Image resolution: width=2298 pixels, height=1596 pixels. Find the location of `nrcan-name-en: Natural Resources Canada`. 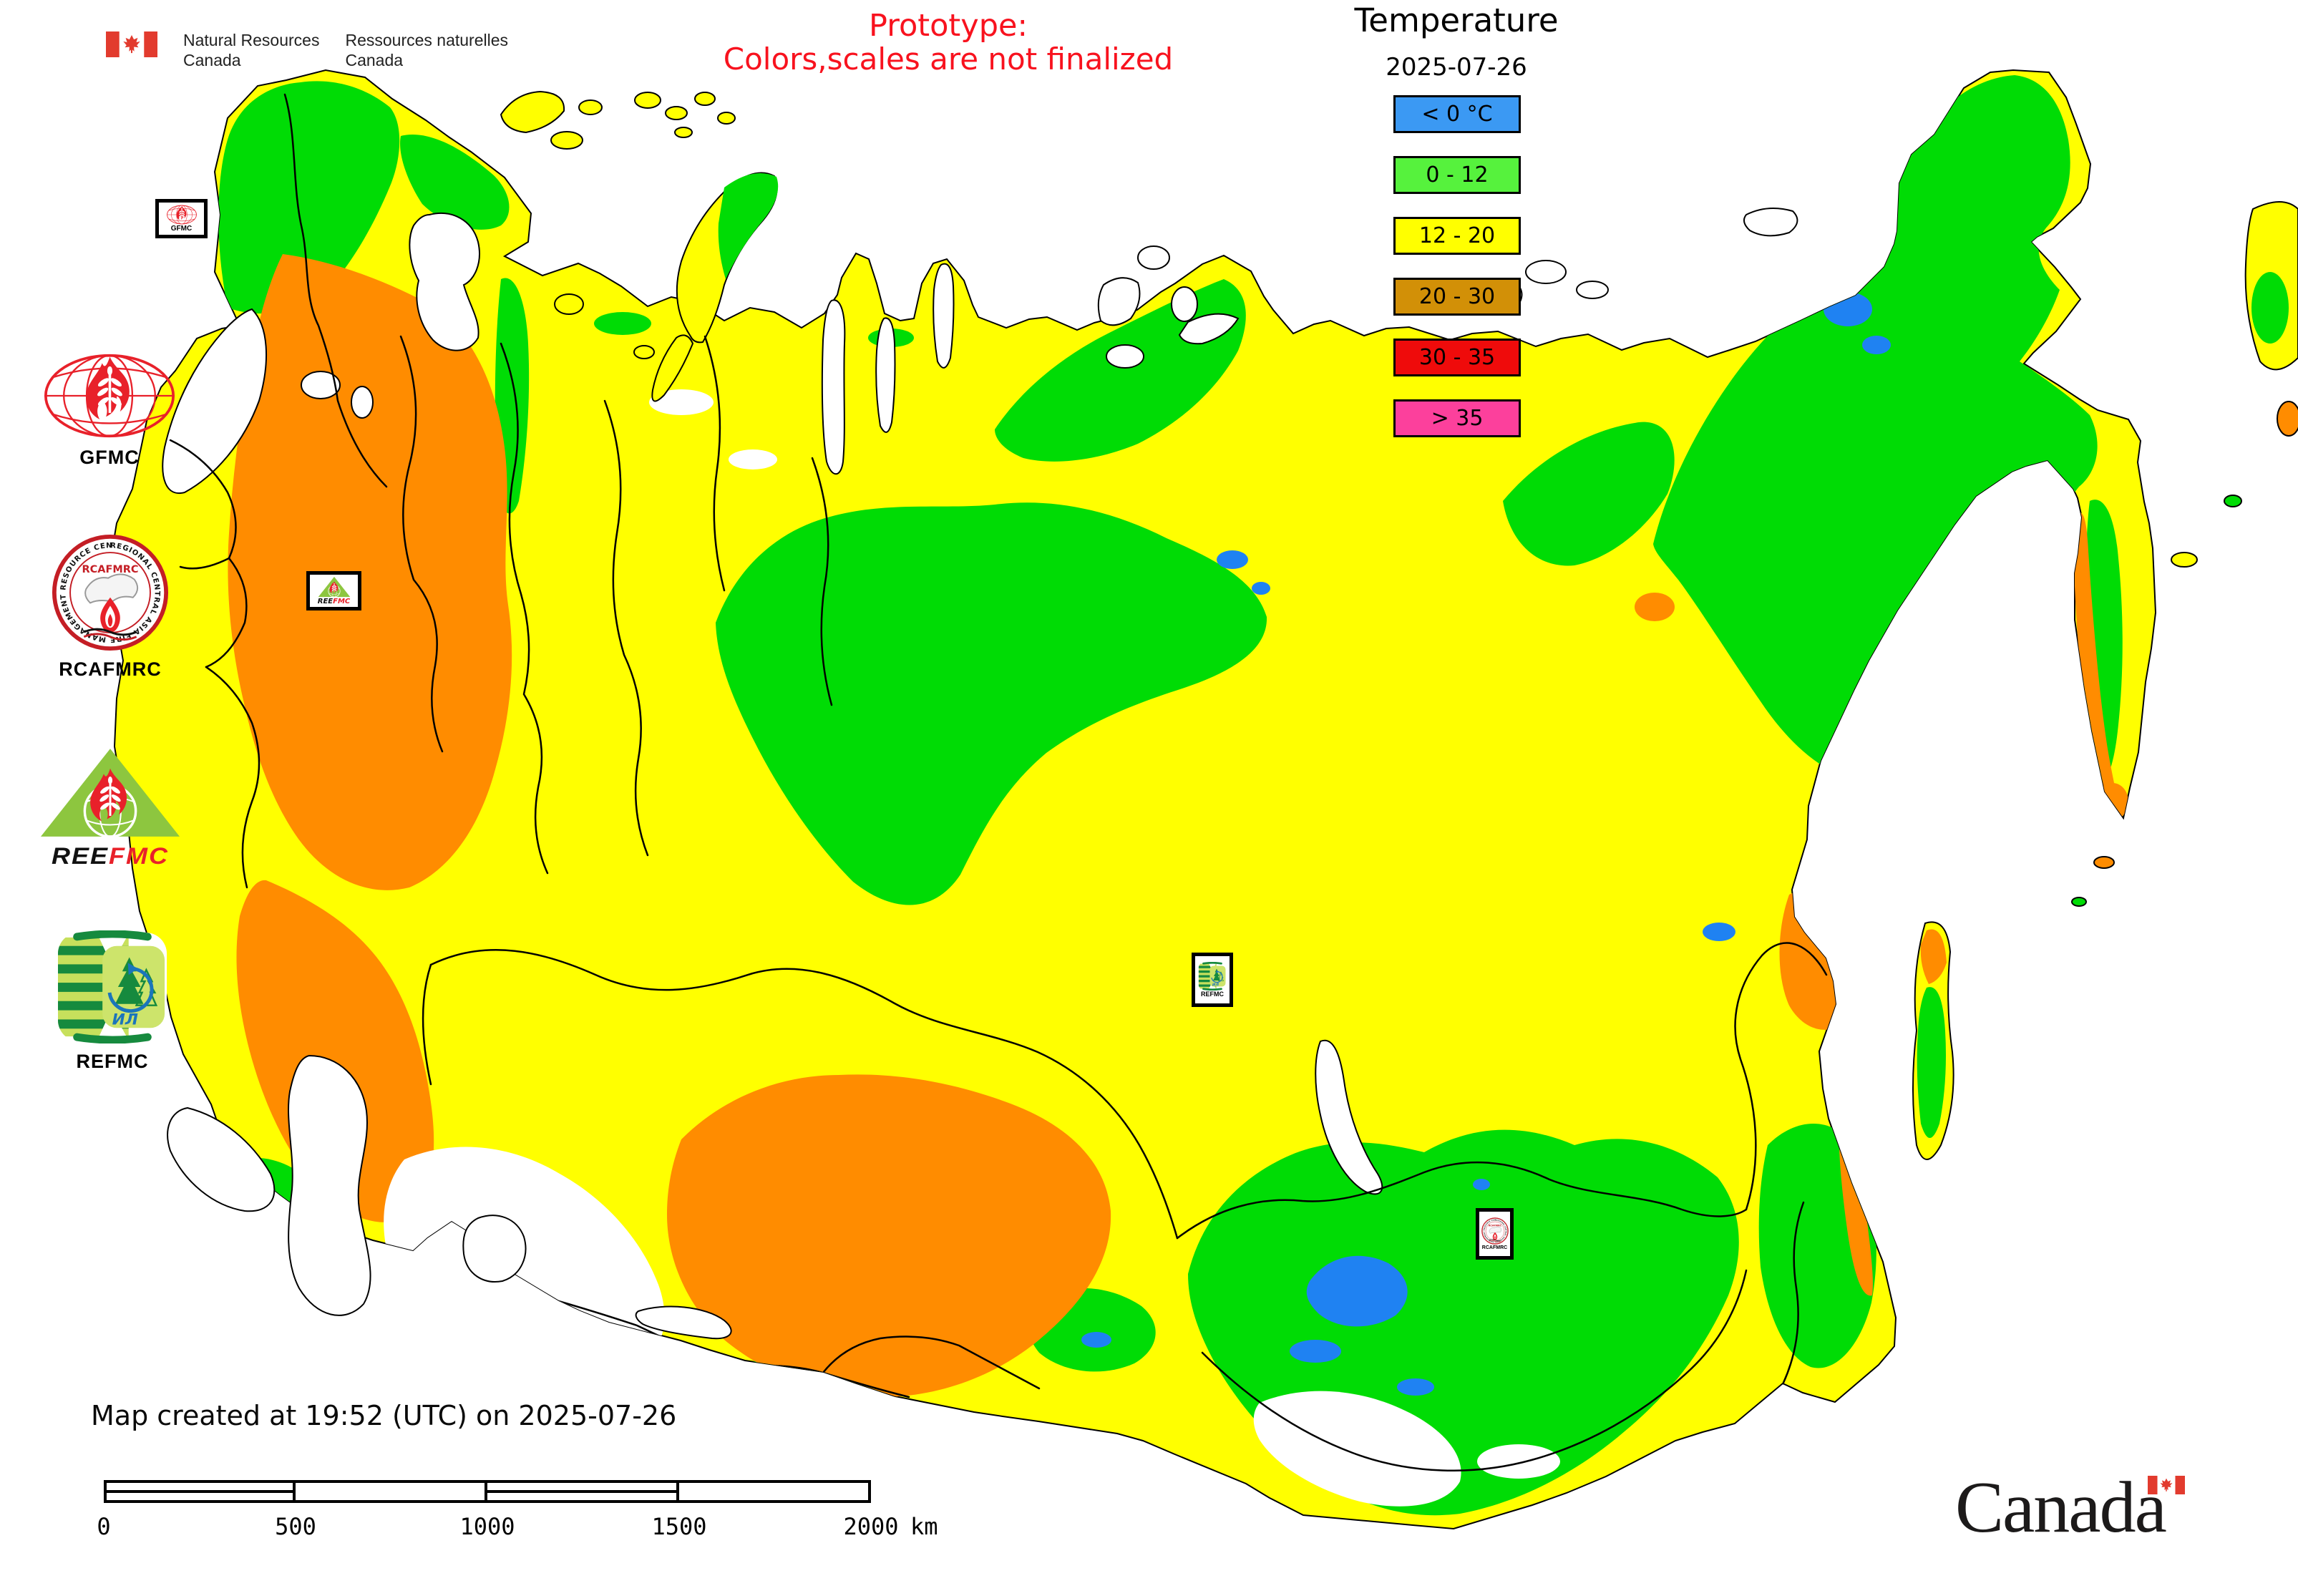

nrcan-name-en: Natural Resources Canada is located at coordinates (251, 50).